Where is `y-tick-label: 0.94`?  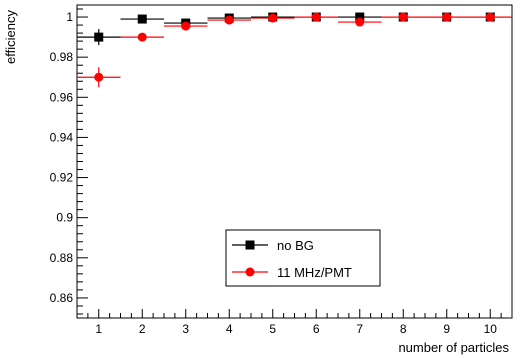
y-tick-label: 0.94 is located at coordinates (62, 137).